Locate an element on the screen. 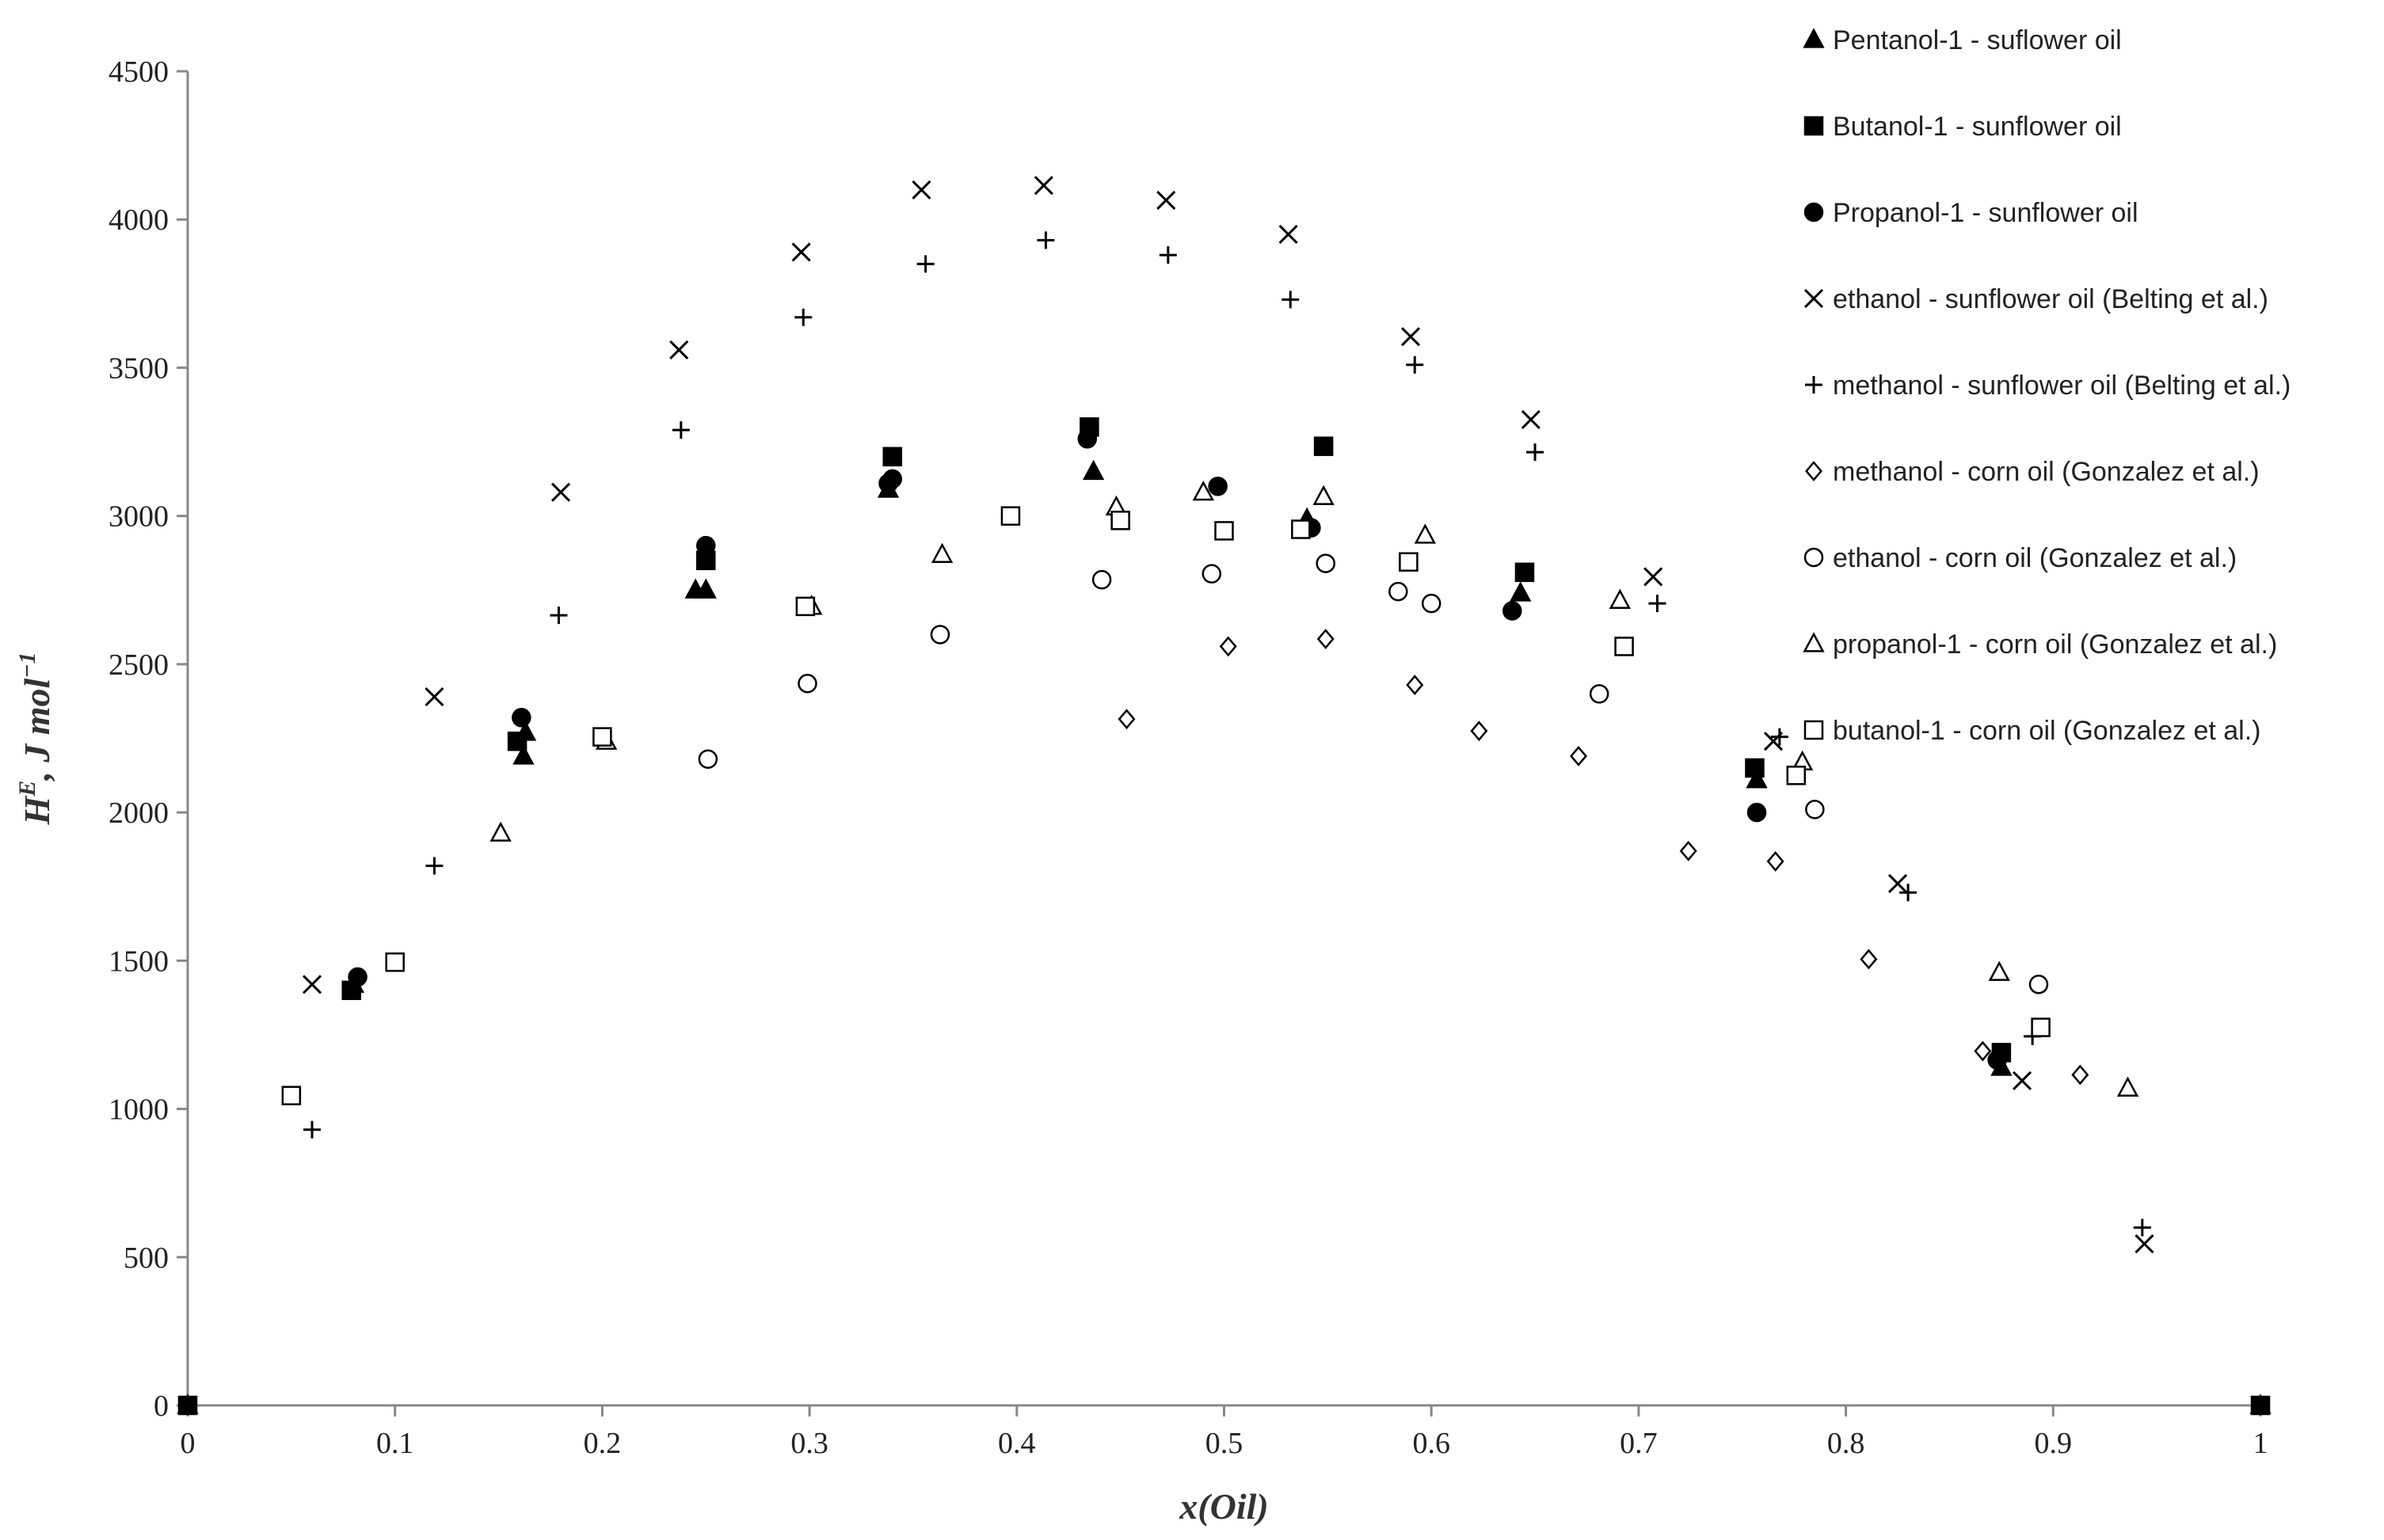 The height and width of the screenshot is (1540, 2384). x-tick-label: 0.3 is located at coordinates (809, 1443).